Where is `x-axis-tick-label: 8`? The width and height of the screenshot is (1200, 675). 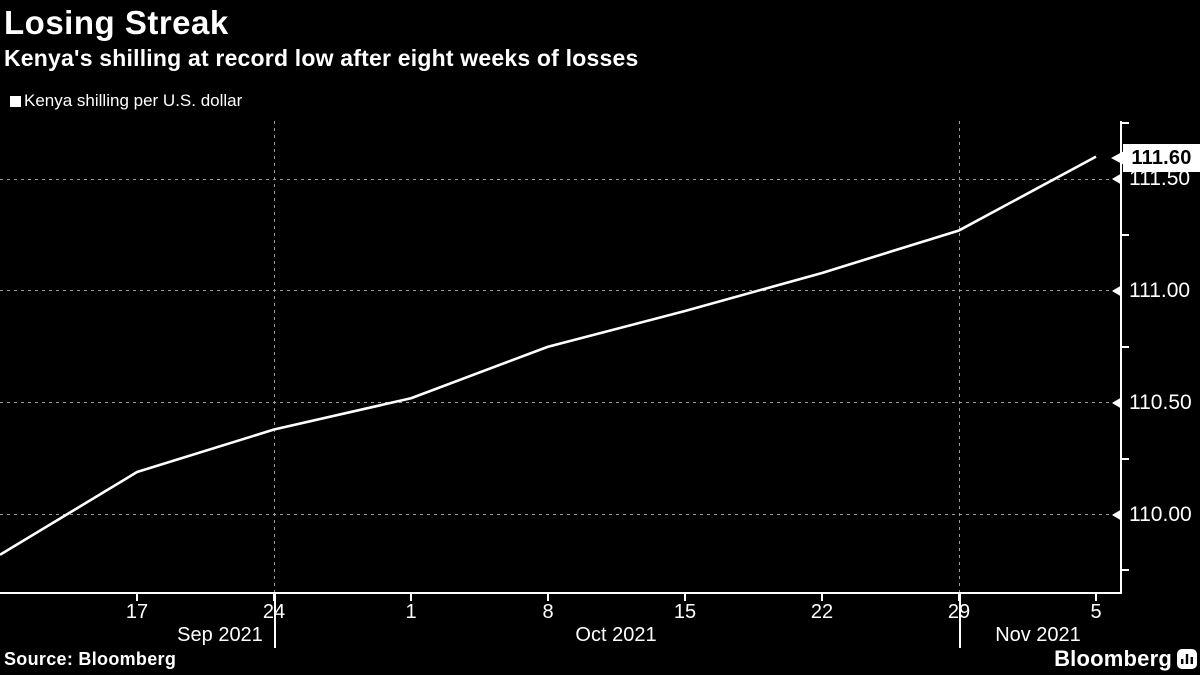 x-axis-tick-label: 8 is located at coordinates (548, 612).